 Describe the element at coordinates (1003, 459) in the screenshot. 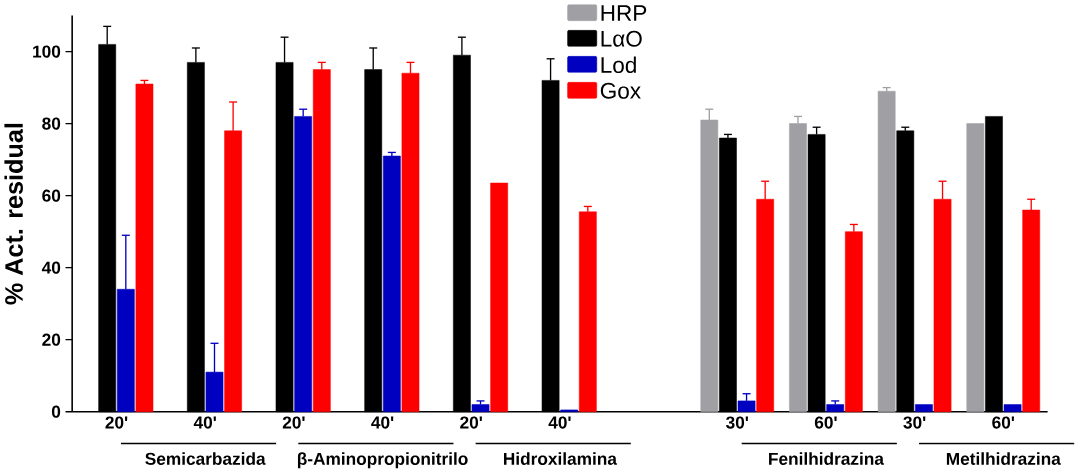

I see `text: Metilhidrazina` at that location.